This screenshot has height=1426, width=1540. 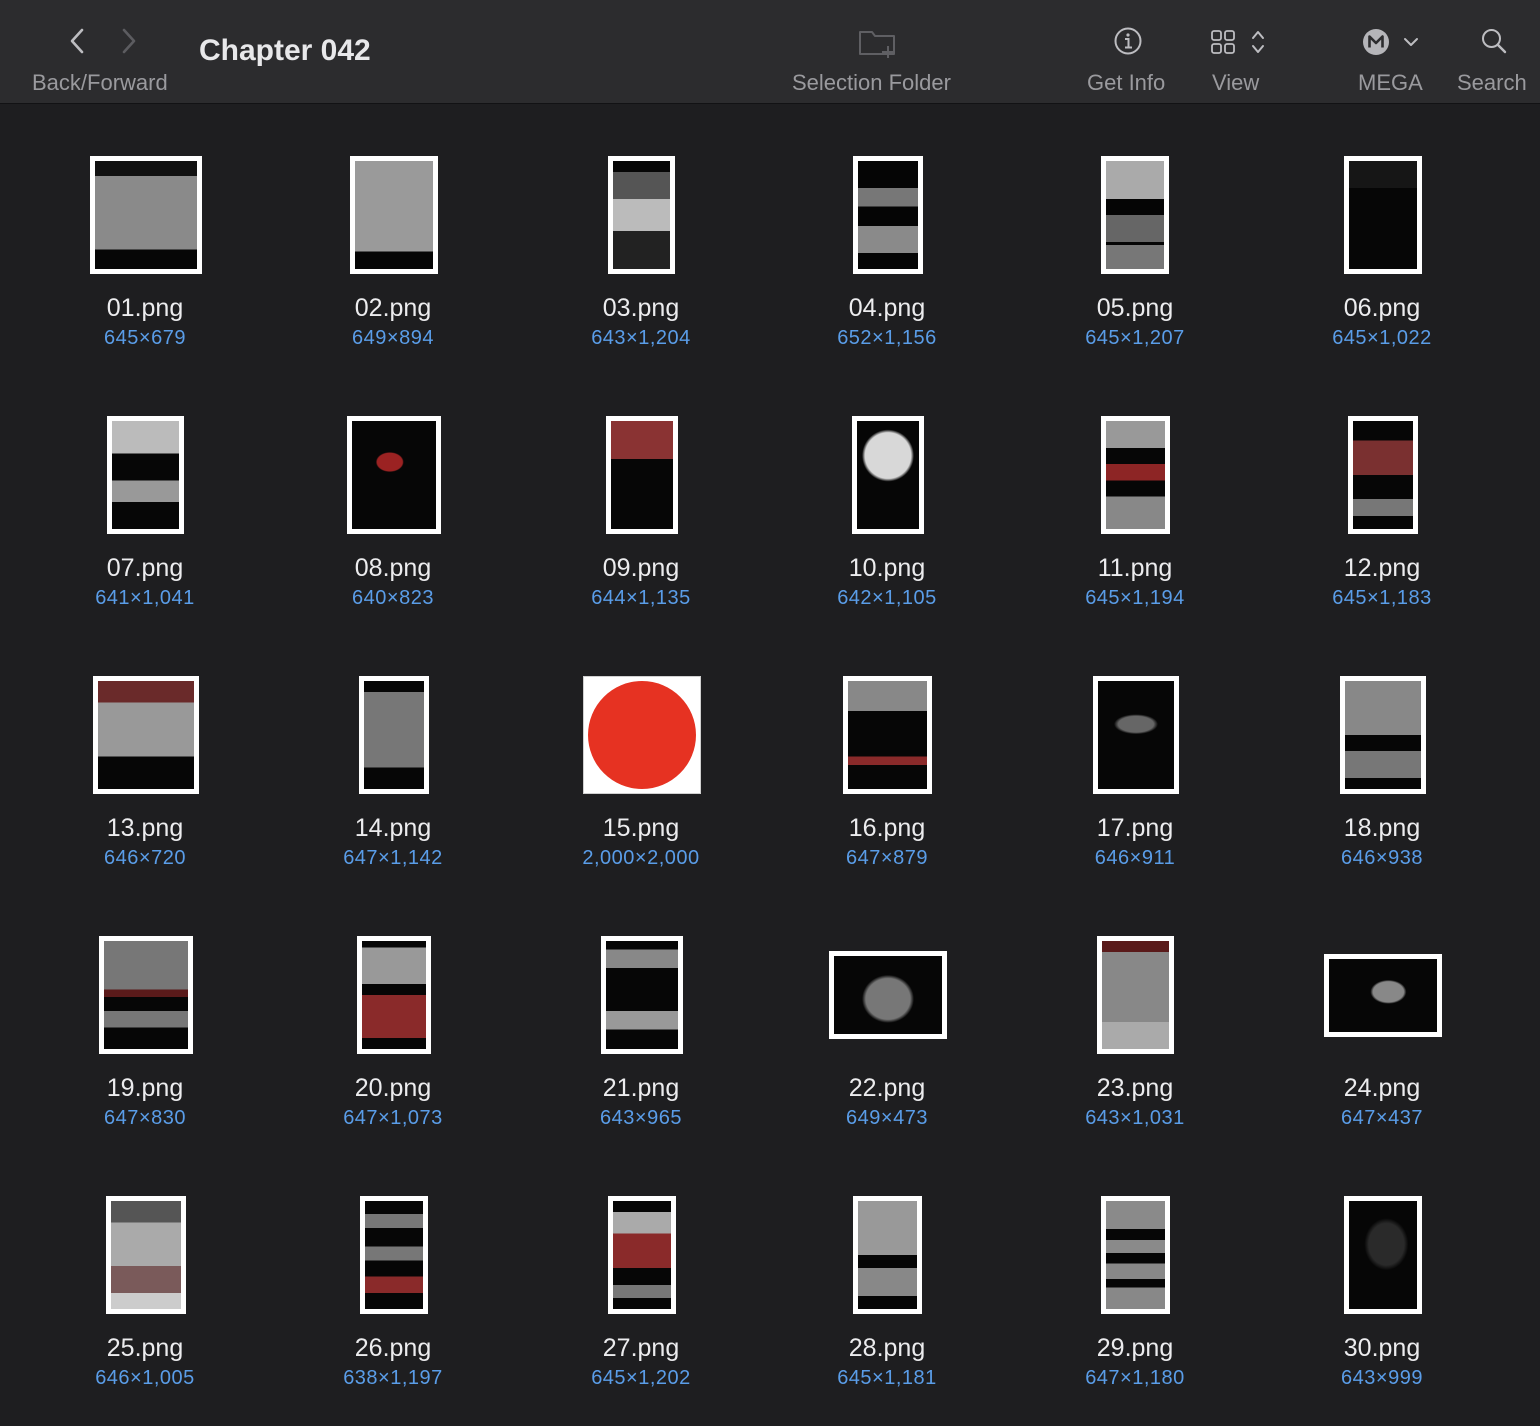 I want to click on window-title: Chapter 042, so click(x=285, y=50).